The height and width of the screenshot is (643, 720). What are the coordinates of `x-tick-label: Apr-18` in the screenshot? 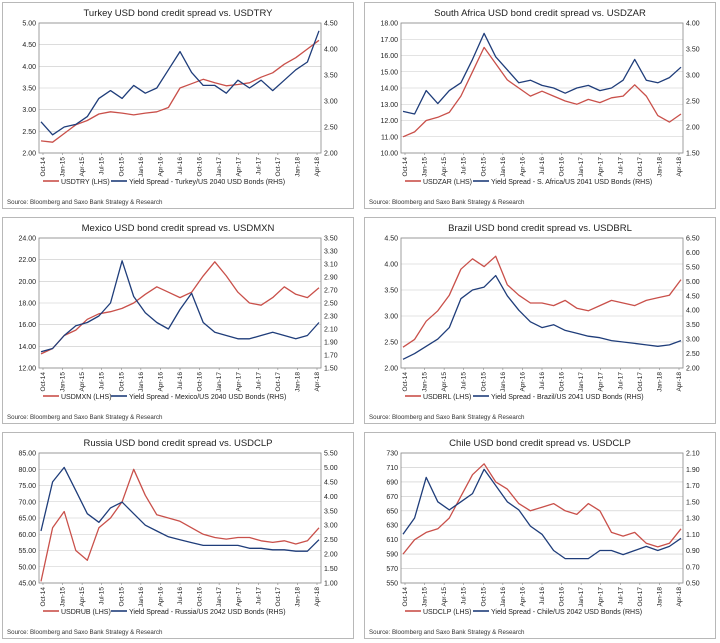 It's located at (679, 167).